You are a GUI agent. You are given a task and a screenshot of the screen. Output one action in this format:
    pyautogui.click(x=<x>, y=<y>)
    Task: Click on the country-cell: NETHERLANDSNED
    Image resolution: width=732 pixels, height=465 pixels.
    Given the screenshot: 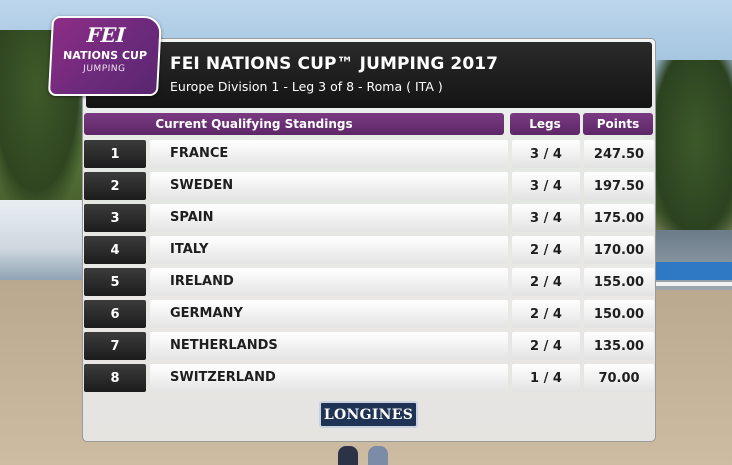 What is the action you would take?
    pyautogui.click(x=360, y=346)
    